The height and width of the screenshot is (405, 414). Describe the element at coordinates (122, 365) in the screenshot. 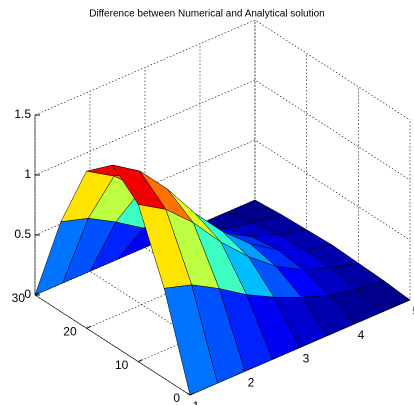

I see `y-tick-label: 10` at that location.